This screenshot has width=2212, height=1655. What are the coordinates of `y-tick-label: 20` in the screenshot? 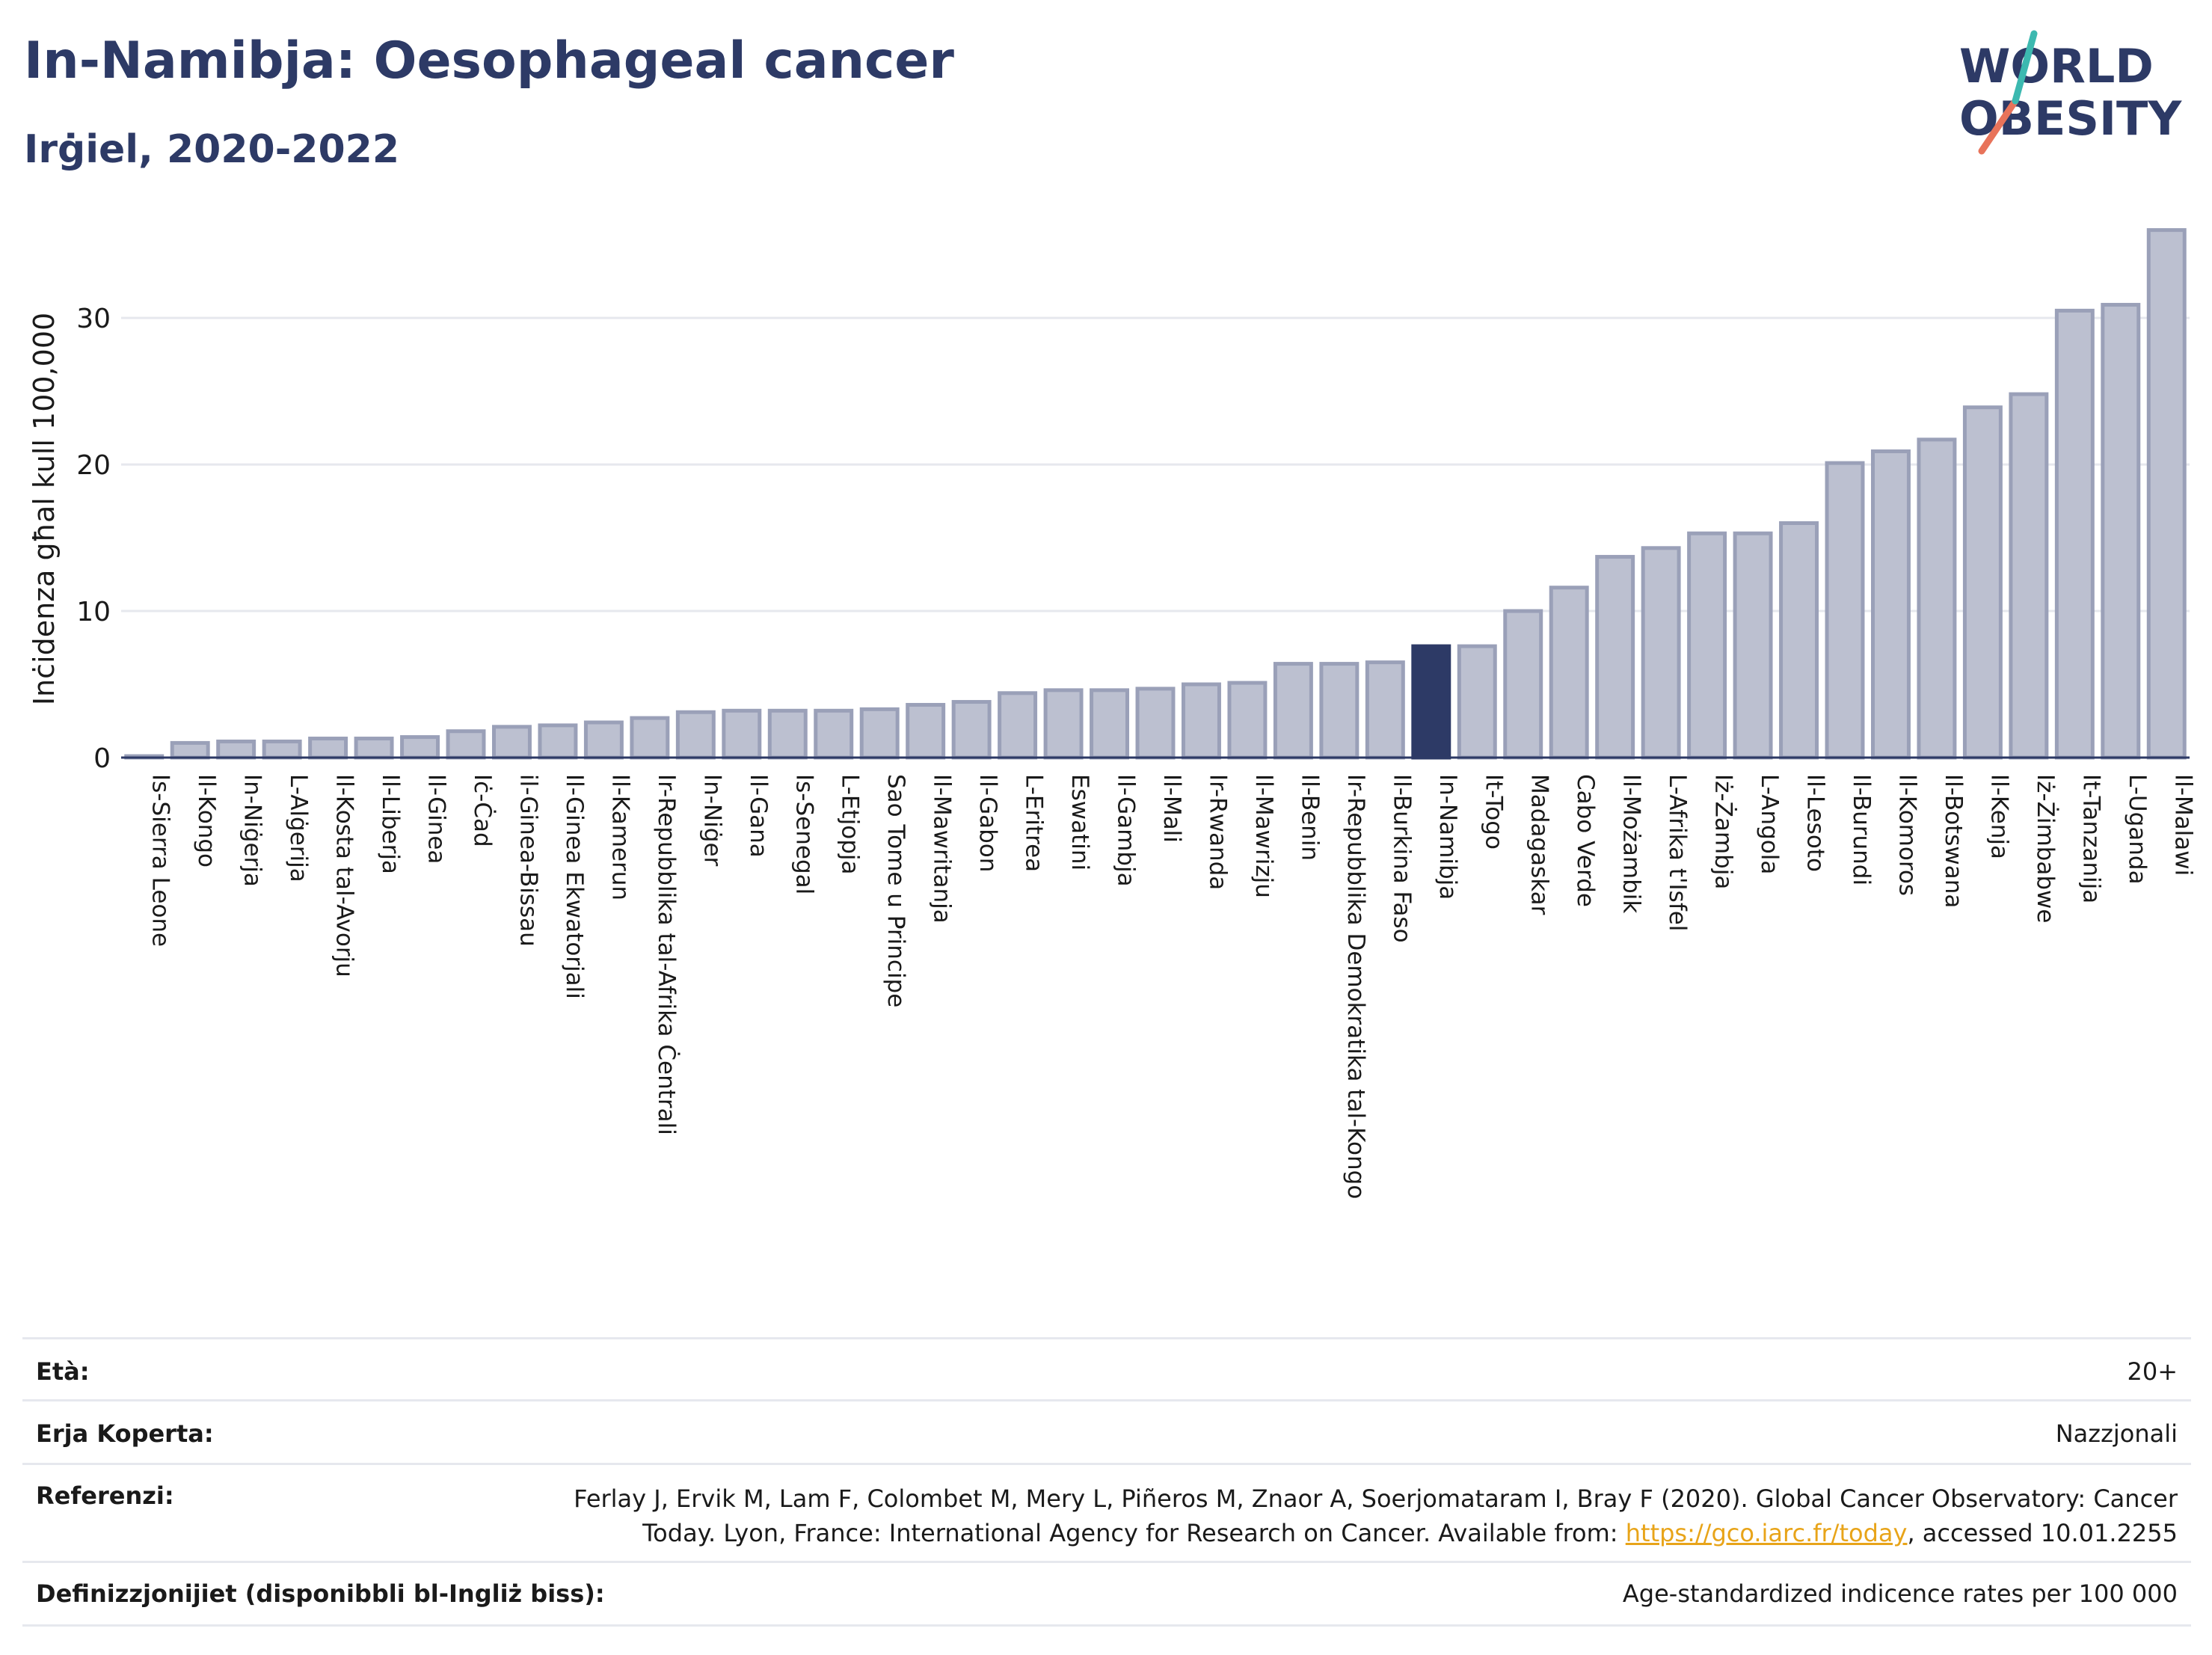 It's located at (93, 465).